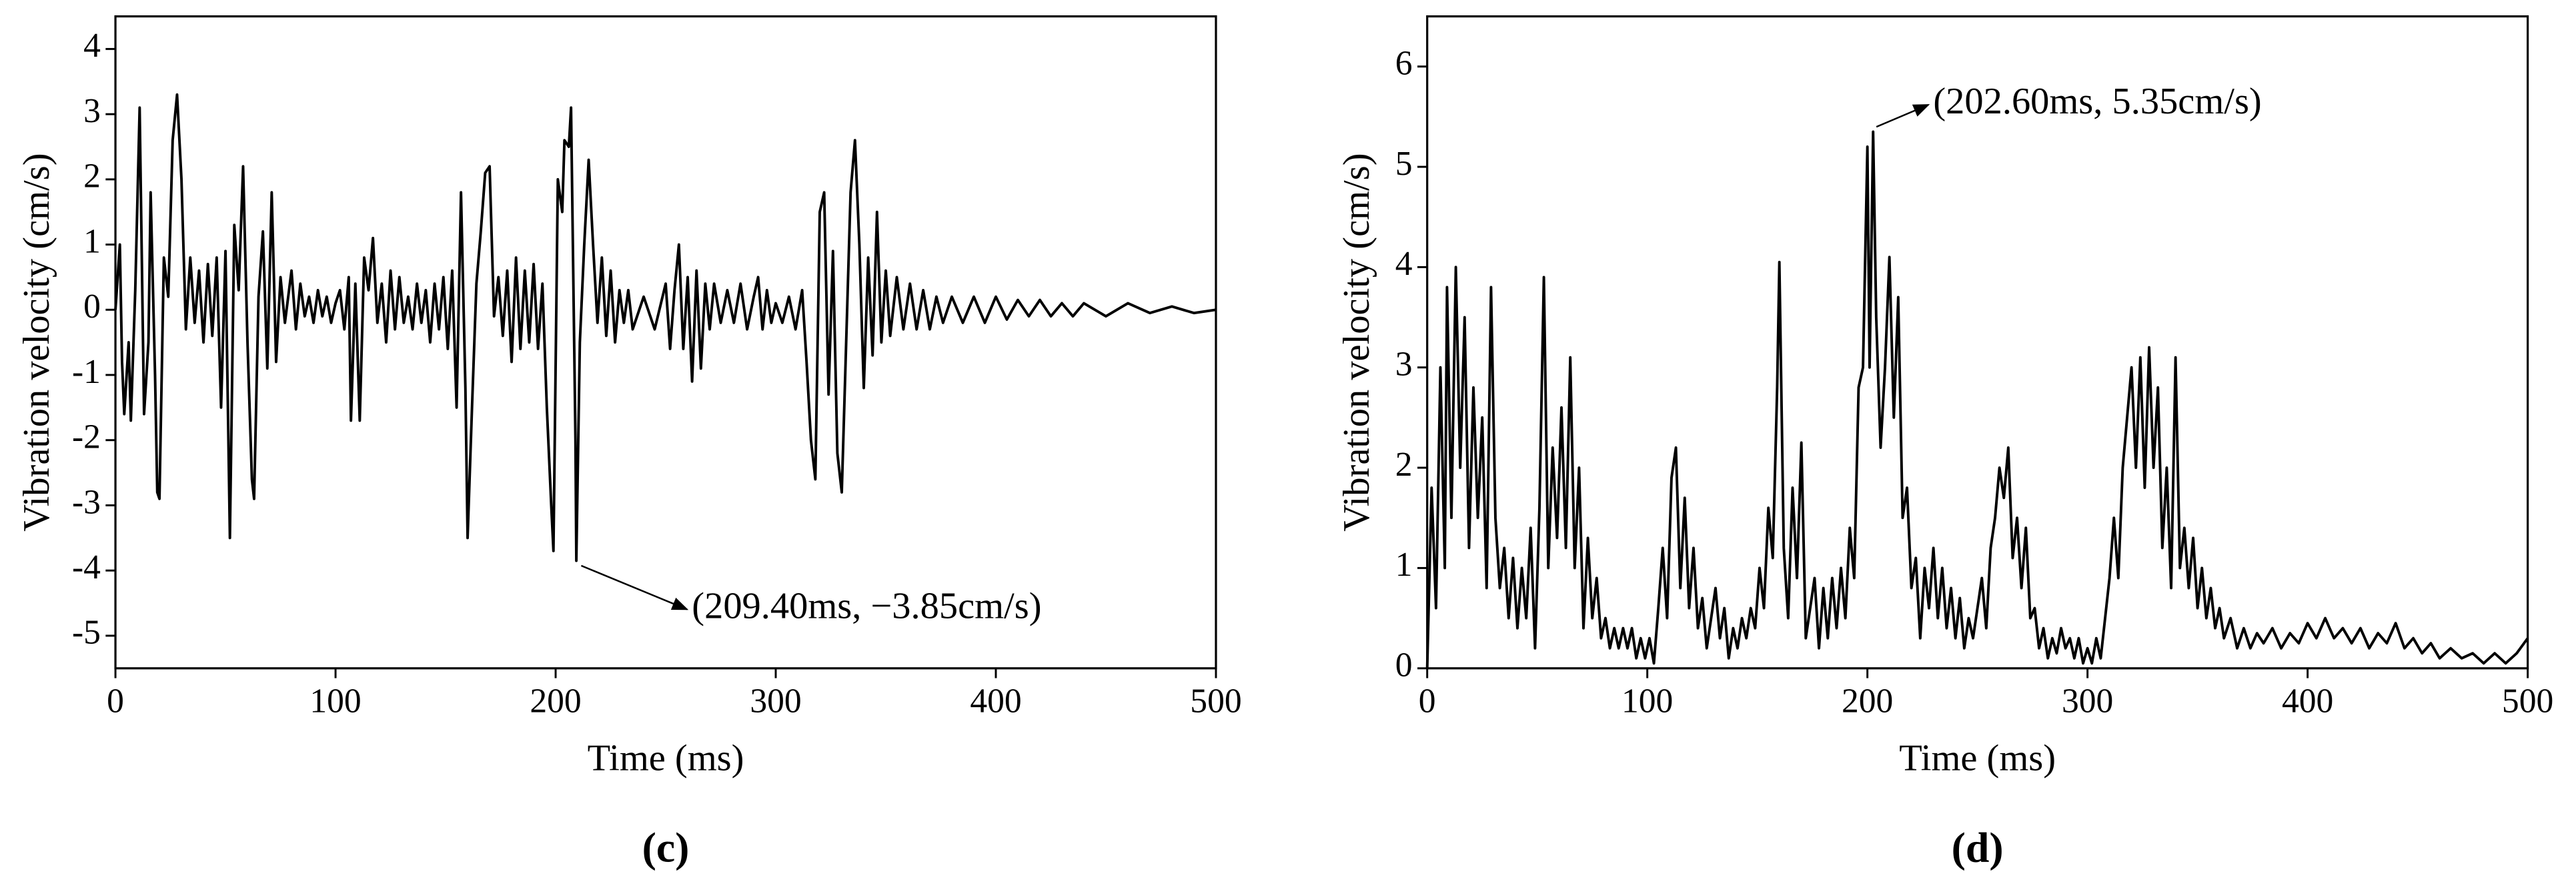  What do you see at coordinates (86, 437) in the screenshot?
I see `y-tick-label: -2` at bounding box center [86, 437].